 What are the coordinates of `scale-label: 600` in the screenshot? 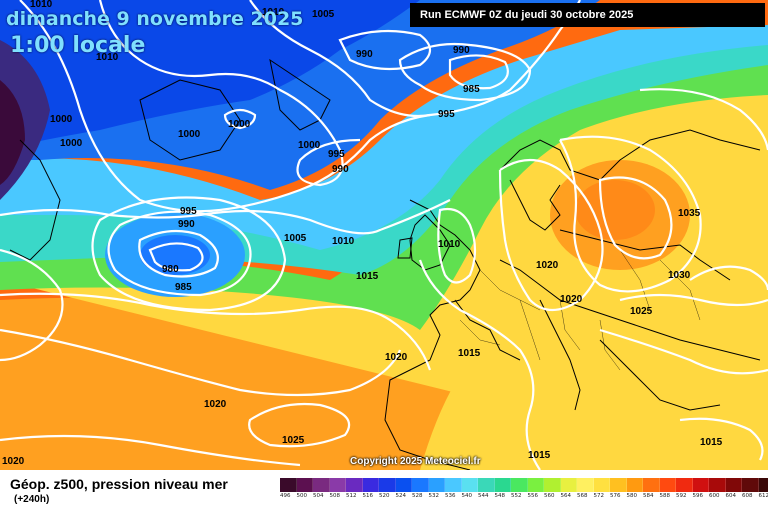 It's located at (714, 496).